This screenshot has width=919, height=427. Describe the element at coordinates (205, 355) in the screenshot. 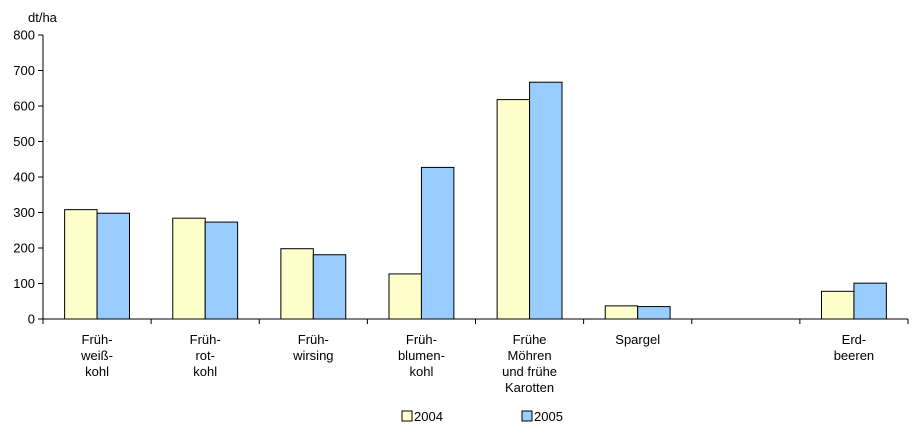

I see `x-category-label: Früh-rot-kohl` at that location.